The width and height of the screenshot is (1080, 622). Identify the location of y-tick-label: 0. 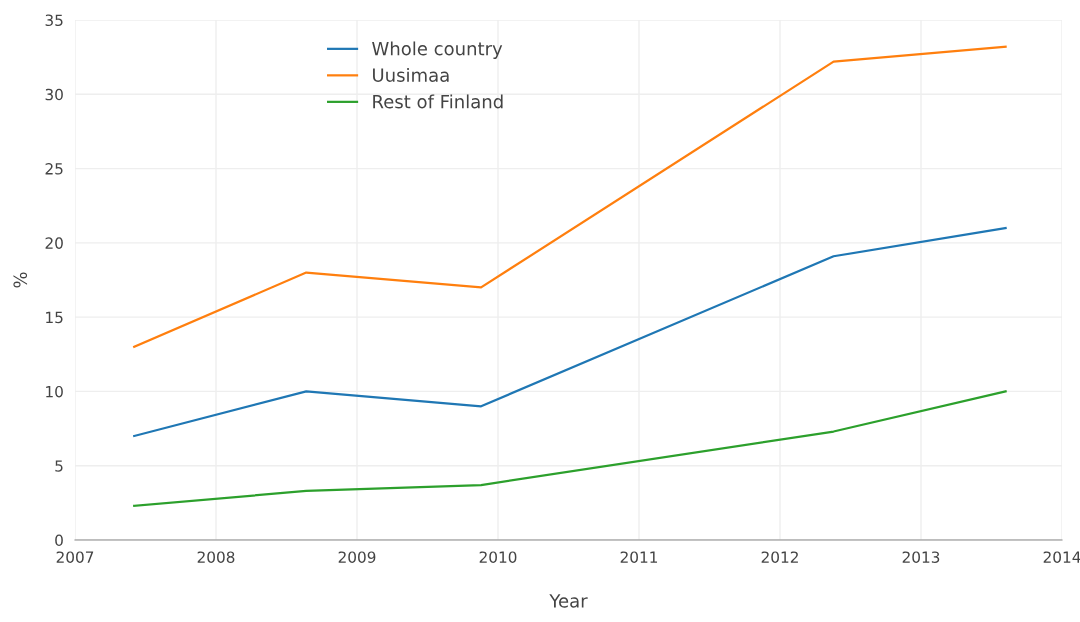
(59, 540).